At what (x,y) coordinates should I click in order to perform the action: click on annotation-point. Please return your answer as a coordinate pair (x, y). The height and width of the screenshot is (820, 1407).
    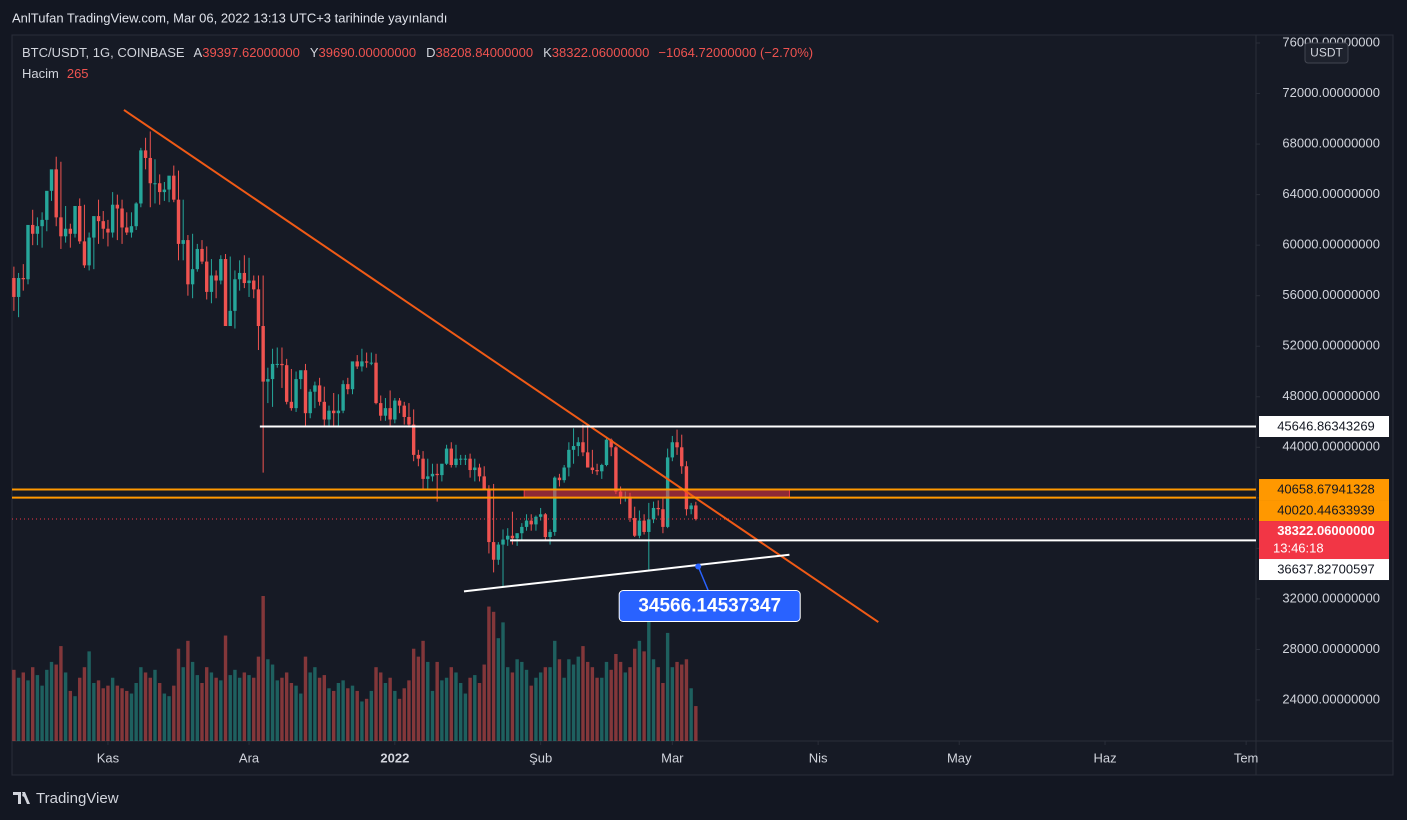
    Looking at the image, I should click on (698, 566).